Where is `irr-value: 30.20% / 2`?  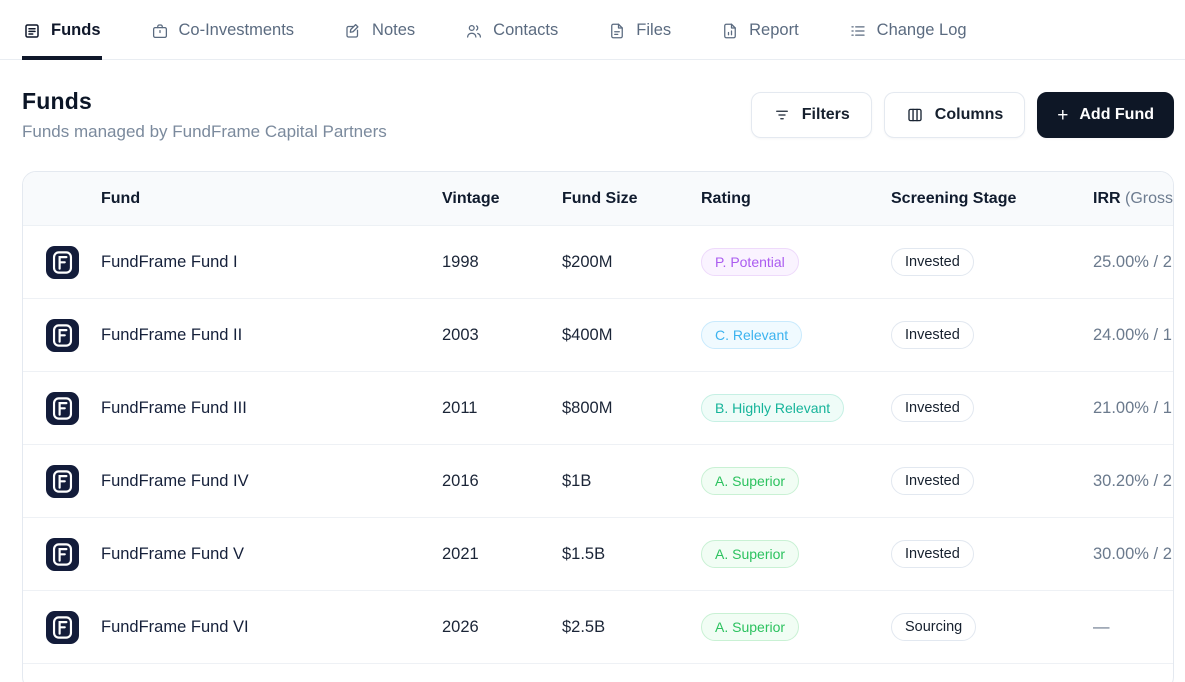
irr-value: 30.20% / 2 is located at coordinates (1132, 480).